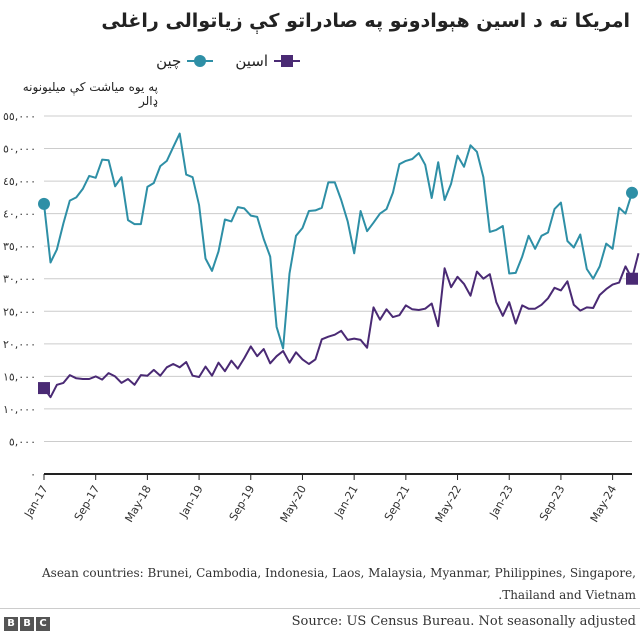 Image resolution: width=640 pixels, height=640 pixels. What do you see at coordinates (294, 504) in the screenshot?
I see `x-tick-label: May-20` at bounding box center [294, 504].